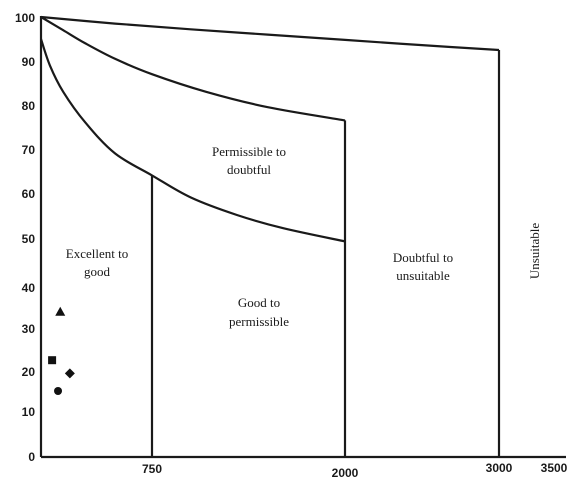  What do you see at coordinates (29, 194) in the screenshot?
I see `y-tick-60: 60` at bounding box center [29, 194].